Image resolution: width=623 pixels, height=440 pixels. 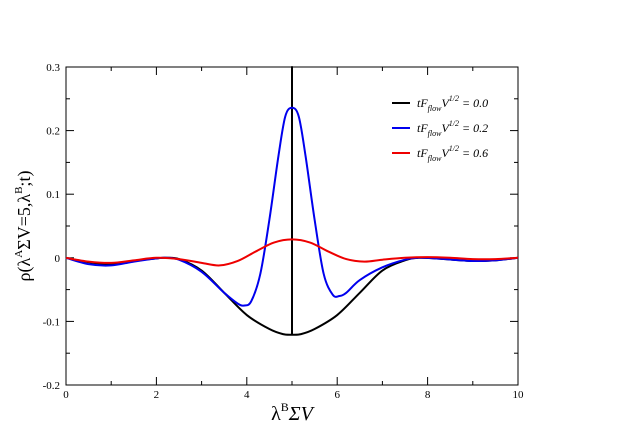 I want to click on legend-label-2: tFflowV1/2 = 0.6, so click(x=452, y=153).